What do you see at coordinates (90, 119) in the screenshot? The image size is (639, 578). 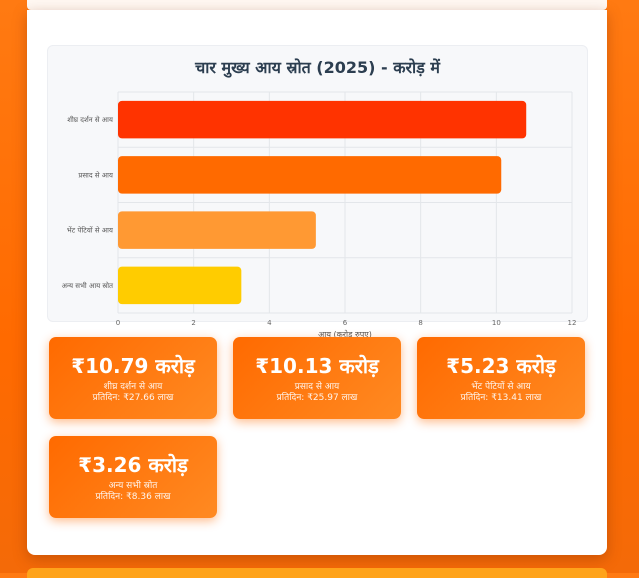 I see `y-category-label: शीघ्र दर्शन से आय` at bounding box center [90, 119].